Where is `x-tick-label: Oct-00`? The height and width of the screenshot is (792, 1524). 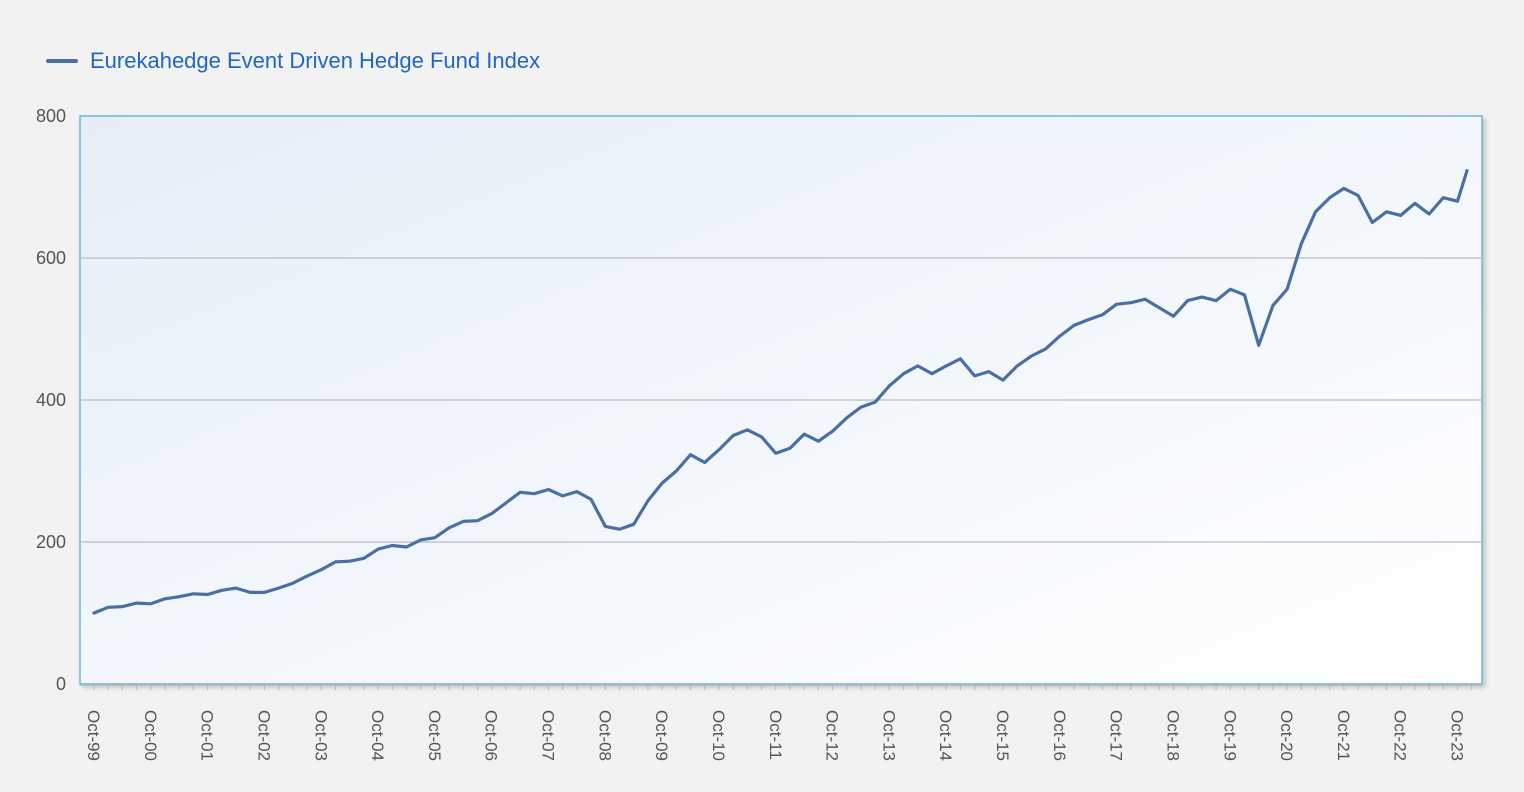
x-tick-label: Oct-00 is located at coordinates (150, 735).